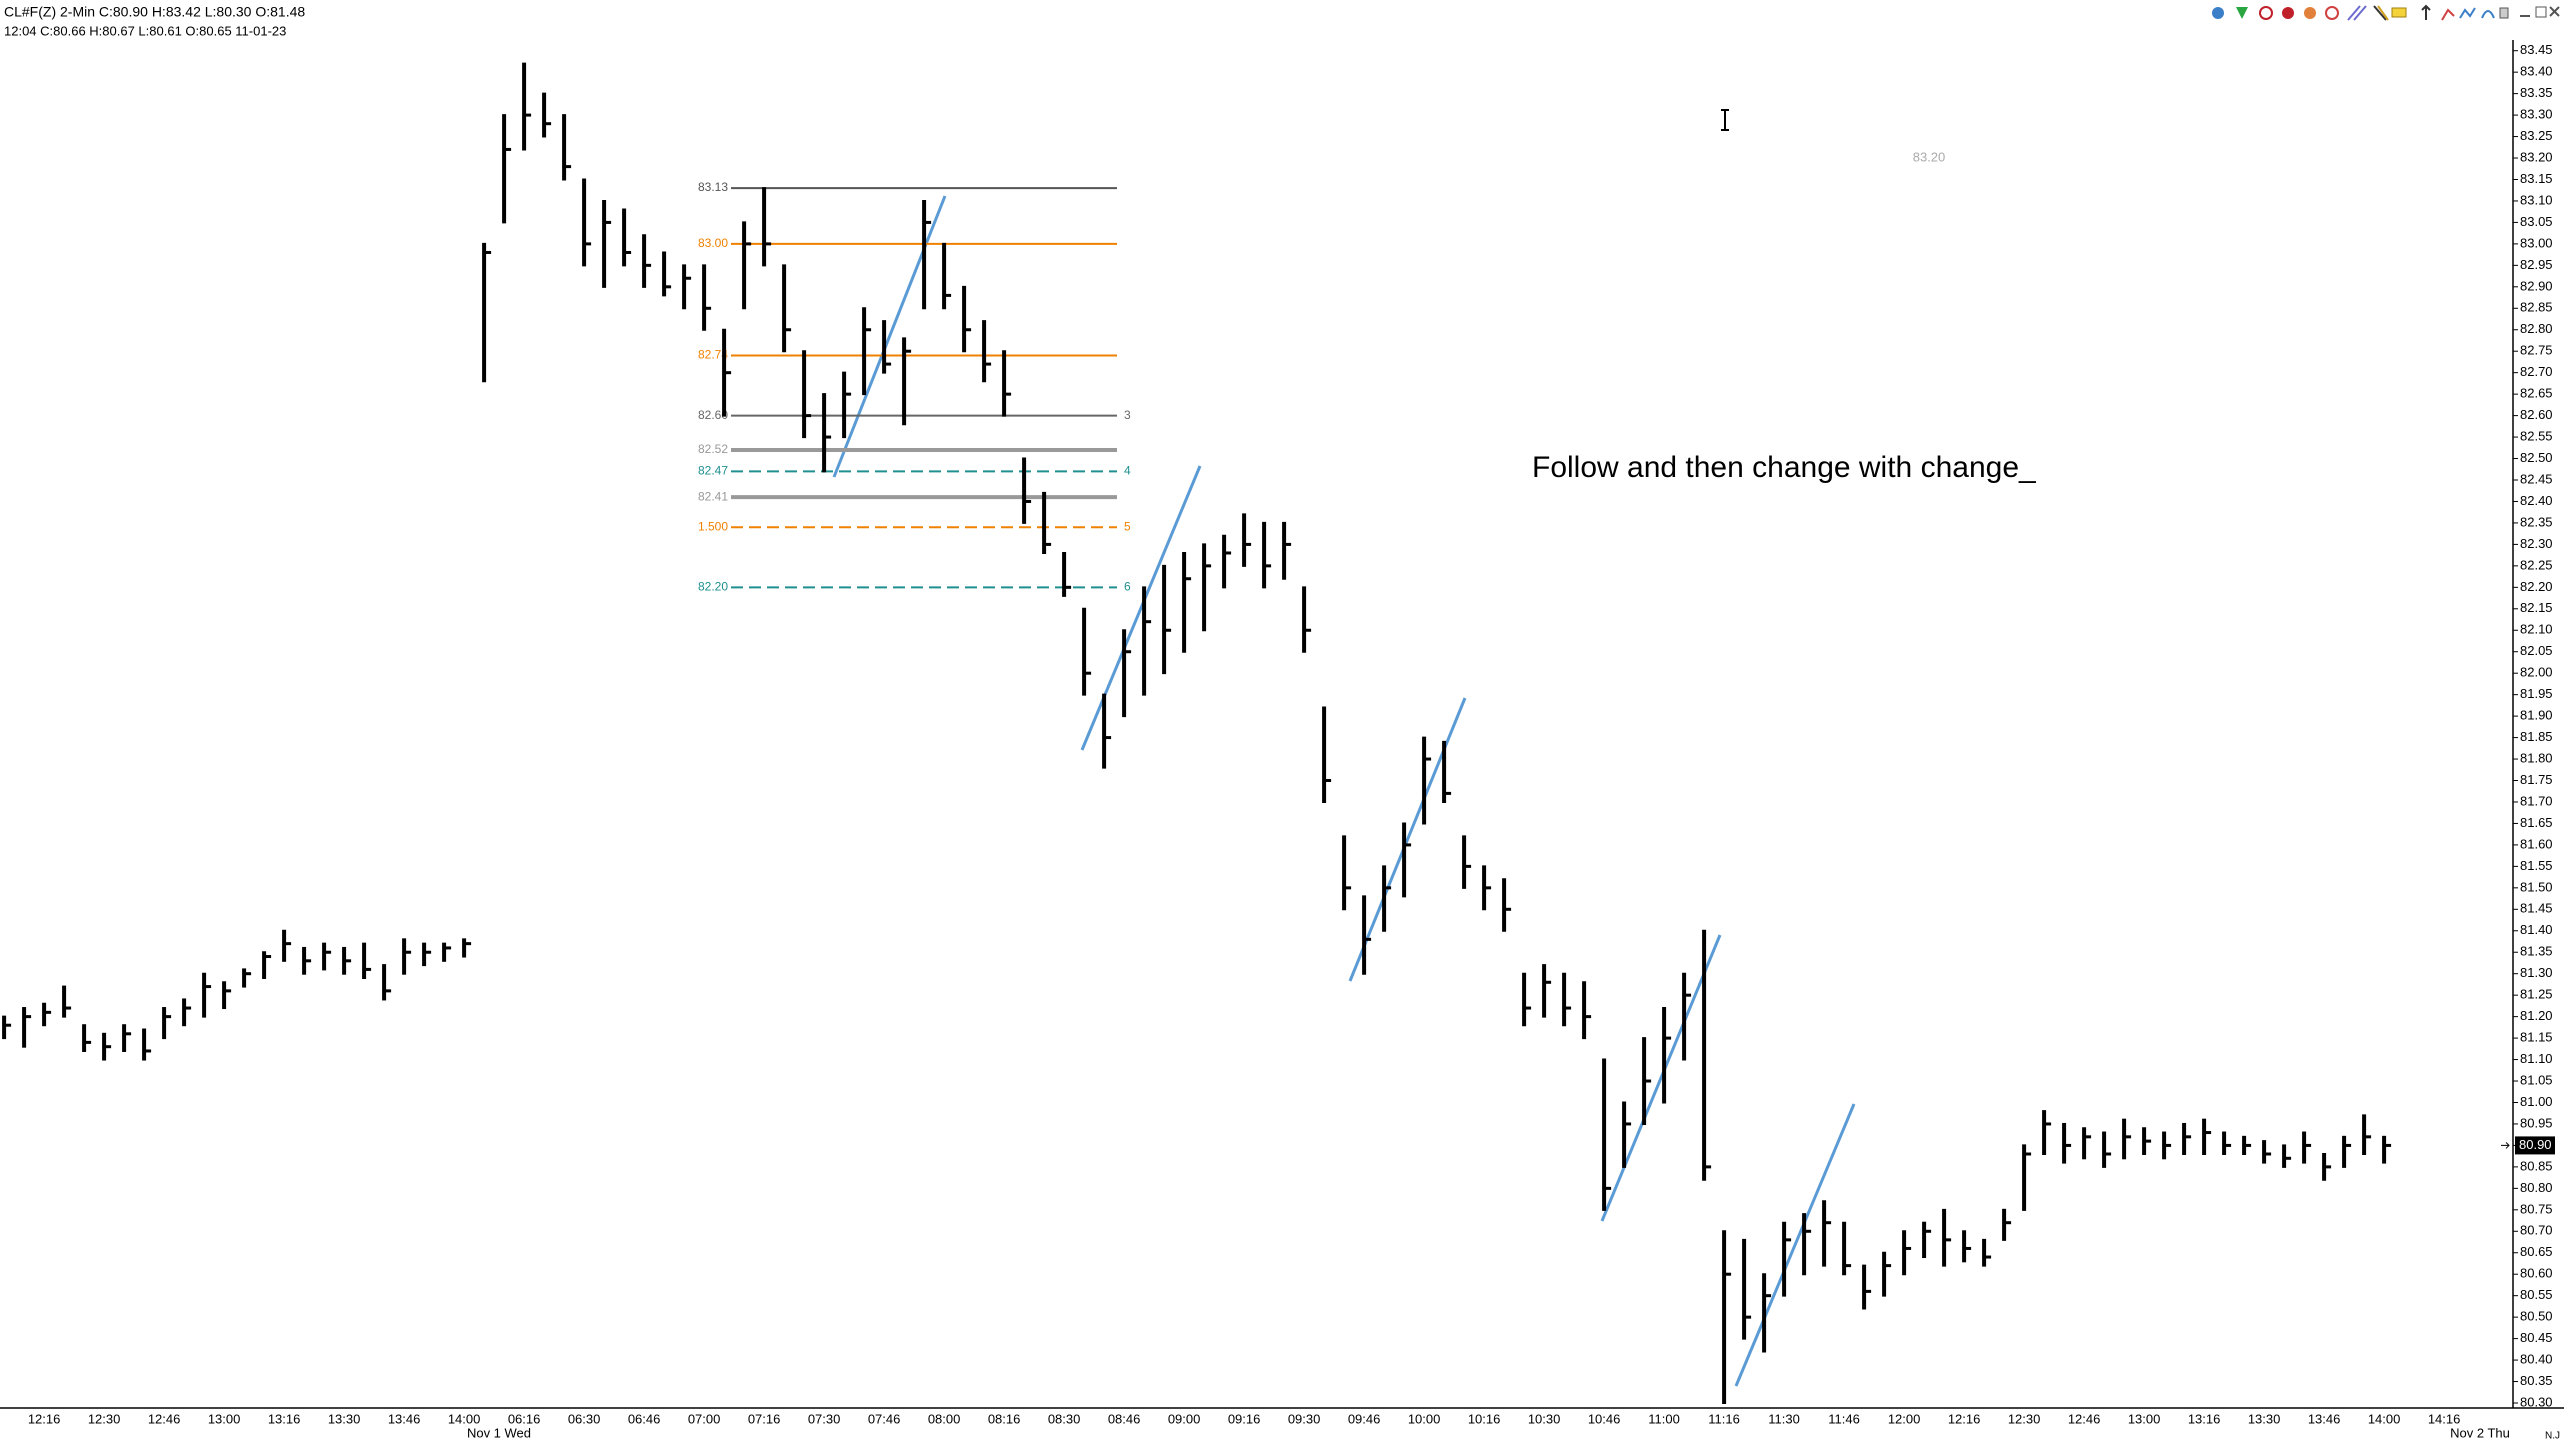 The height and width of the screenshot is (1449, 2564). I want to click on x-tick-label: 10:46, so click(1604, 1418).